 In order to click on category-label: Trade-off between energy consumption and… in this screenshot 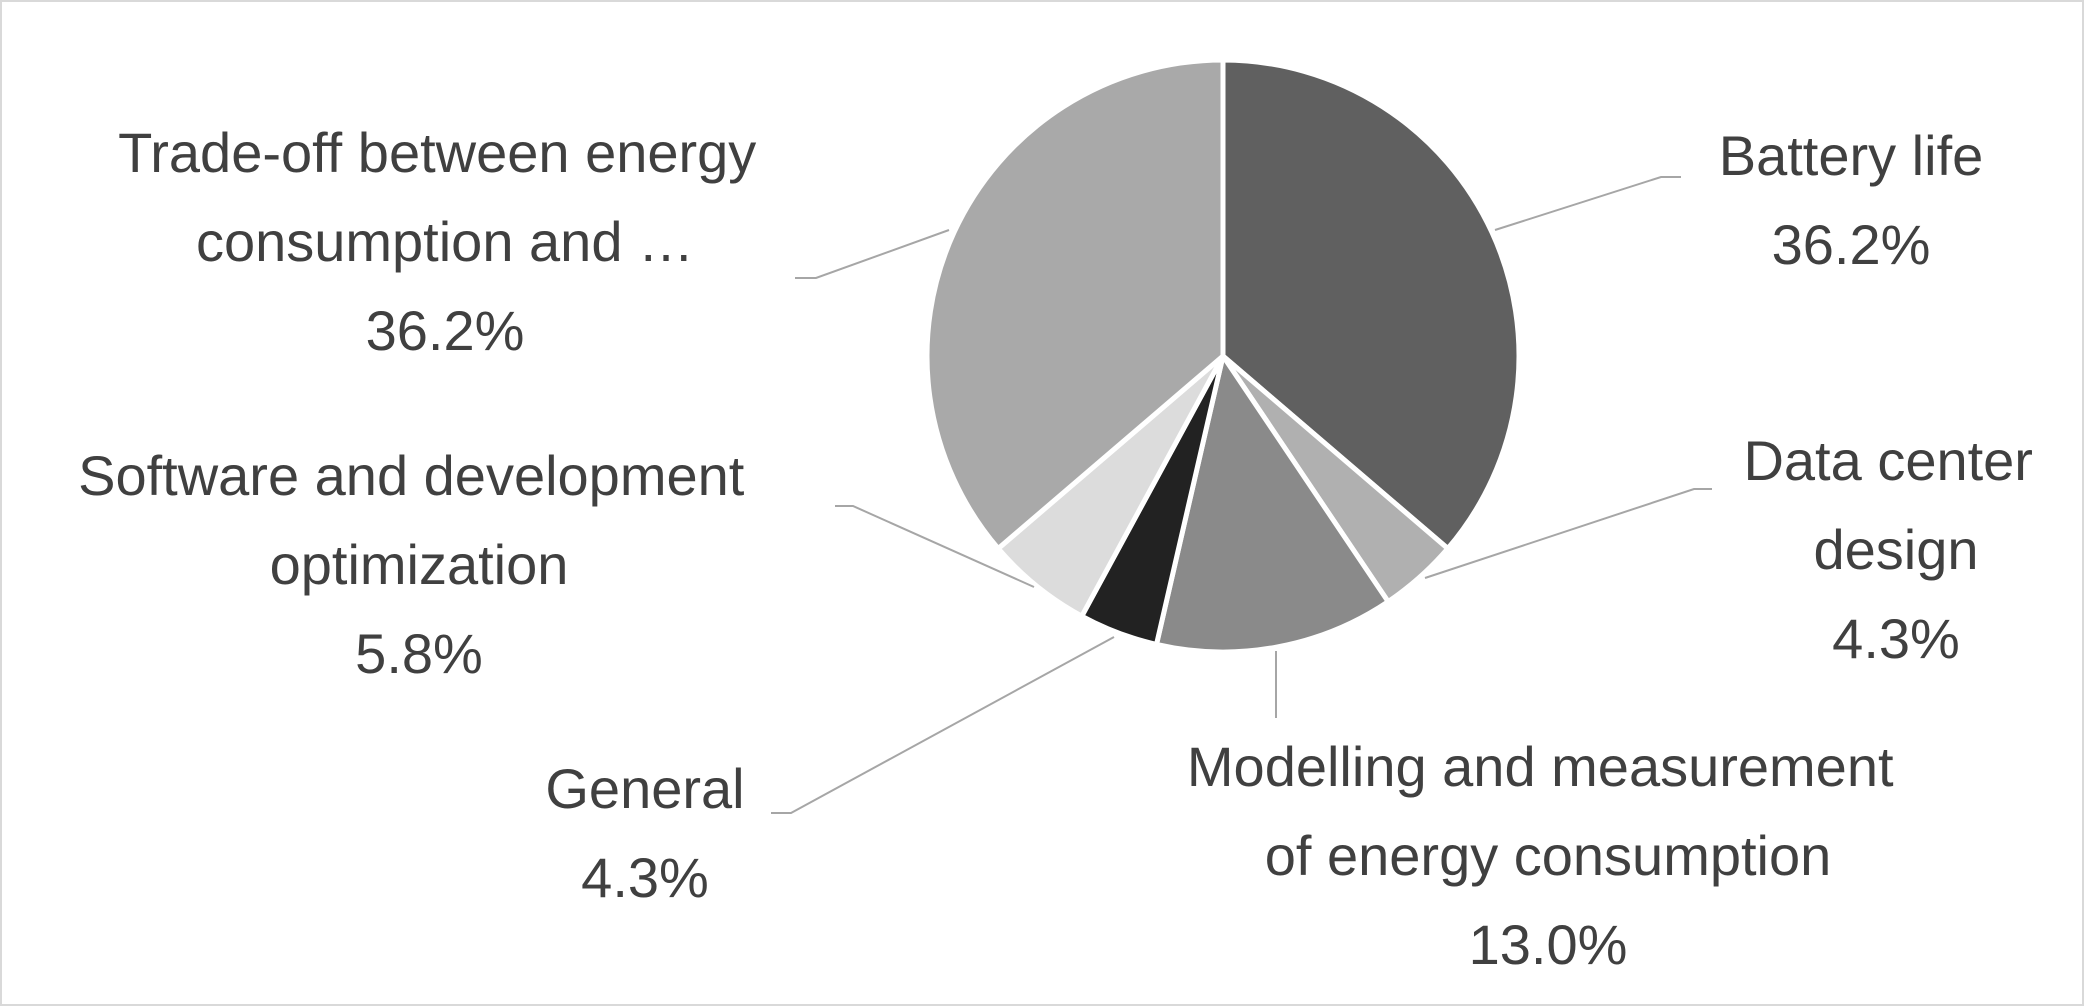, I will do `click(445, 197)`.